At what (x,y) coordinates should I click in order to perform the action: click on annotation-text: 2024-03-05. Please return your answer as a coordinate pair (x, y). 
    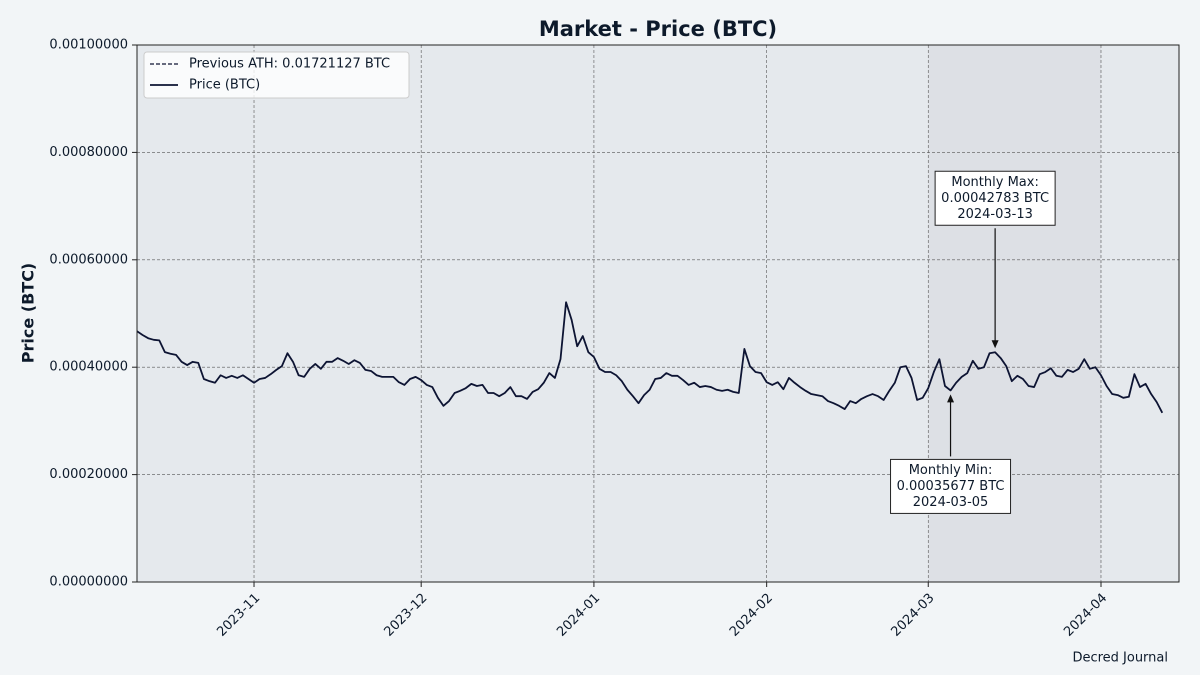
    Looking at the image, I should click on (951, 502).